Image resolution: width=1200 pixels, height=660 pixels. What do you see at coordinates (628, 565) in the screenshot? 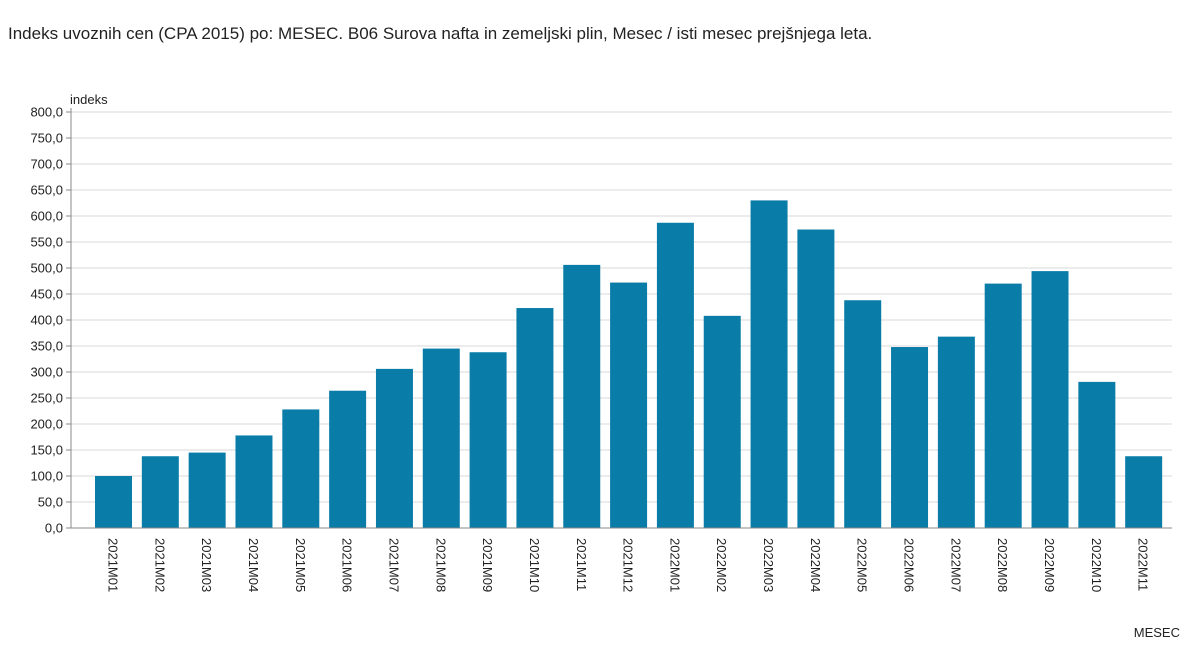
I see `x-tick-label: 2021M12` at bounding box center [628, 565].